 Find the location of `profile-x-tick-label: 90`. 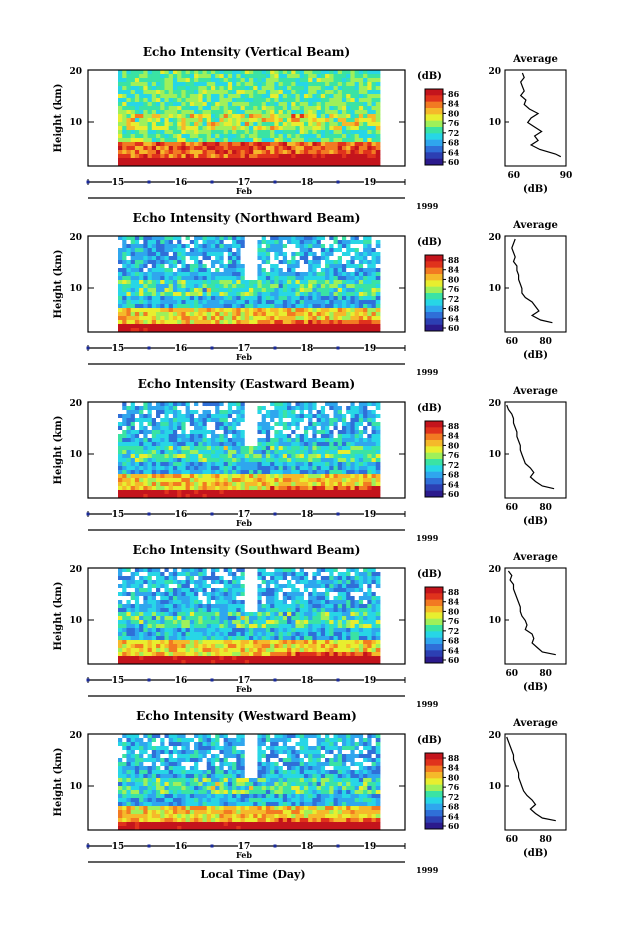

profile-x-tick-label: 90 is located at coordinates (566, 176).